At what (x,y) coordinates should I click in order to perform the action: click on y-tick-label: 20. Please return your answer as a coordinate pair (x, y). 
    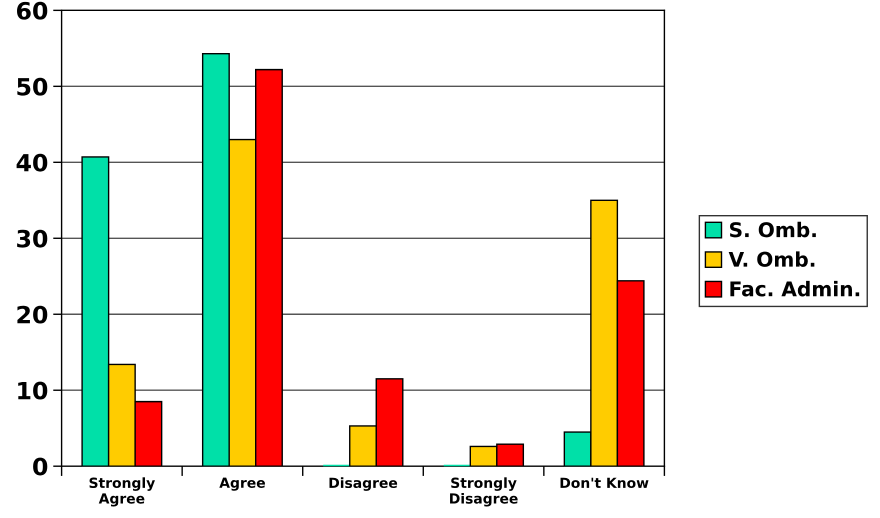
    Looking at the image, I should click on (32, 315).